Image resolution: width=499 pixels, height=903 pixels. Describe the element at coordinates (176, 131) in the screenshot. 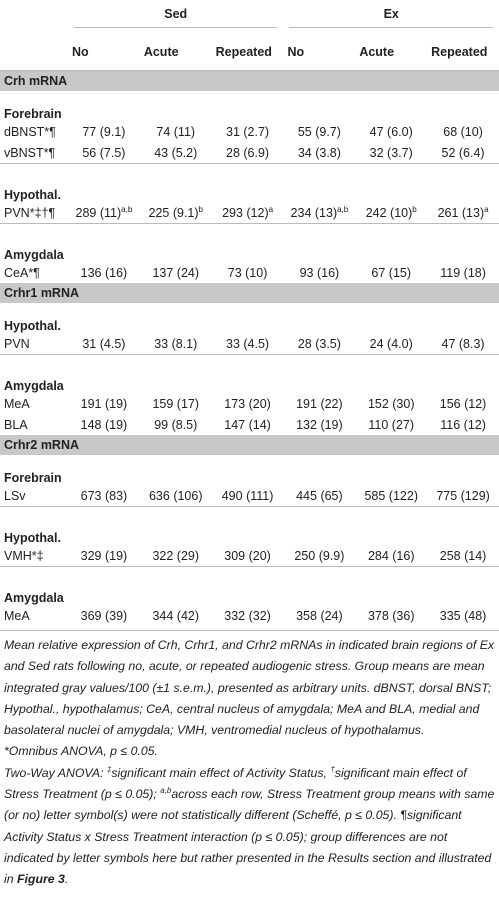

I see `cell: 74 (11)` at that location.